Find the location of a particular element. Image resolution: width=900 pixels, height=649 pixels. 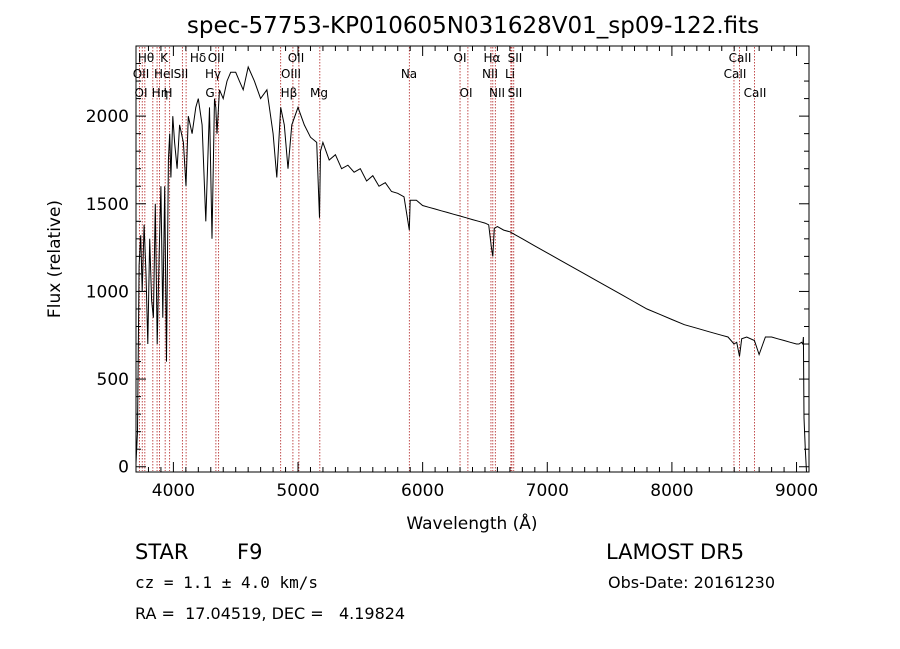

line-label-r1-2: Hδ is located at coordinates (198, 58).